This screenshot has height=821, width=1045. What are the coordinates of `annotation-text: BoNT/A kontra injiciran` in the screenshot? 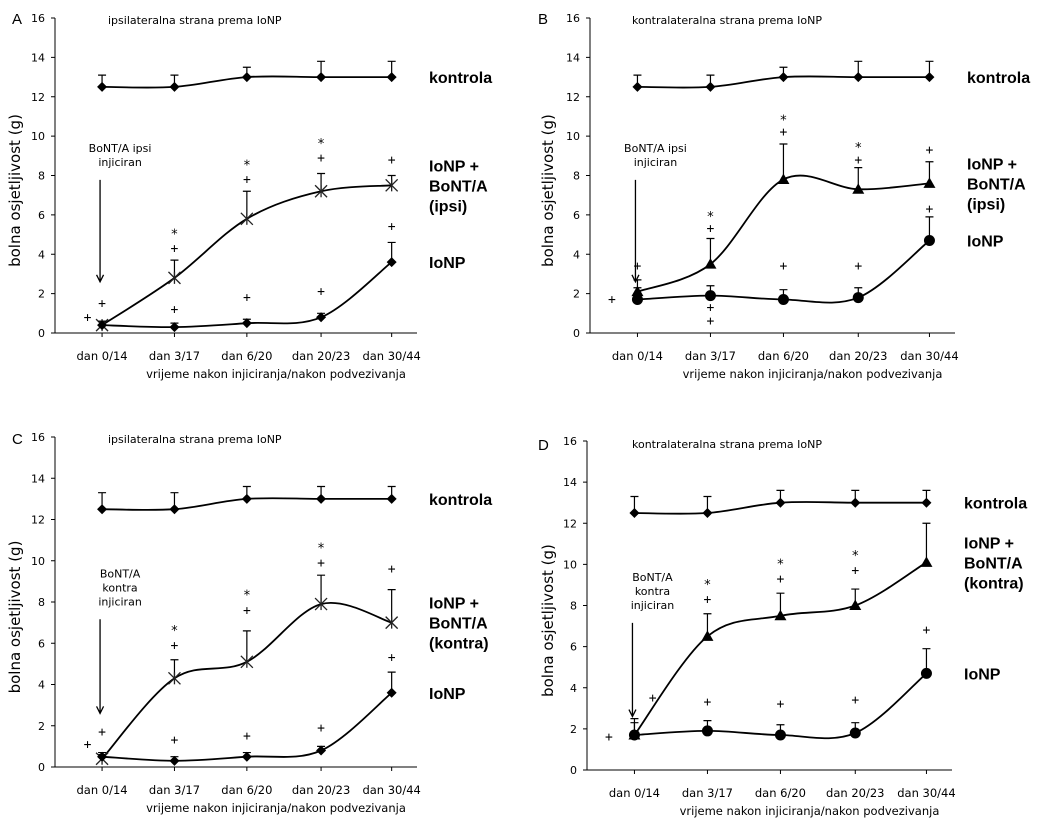 It's located at (120, 587).